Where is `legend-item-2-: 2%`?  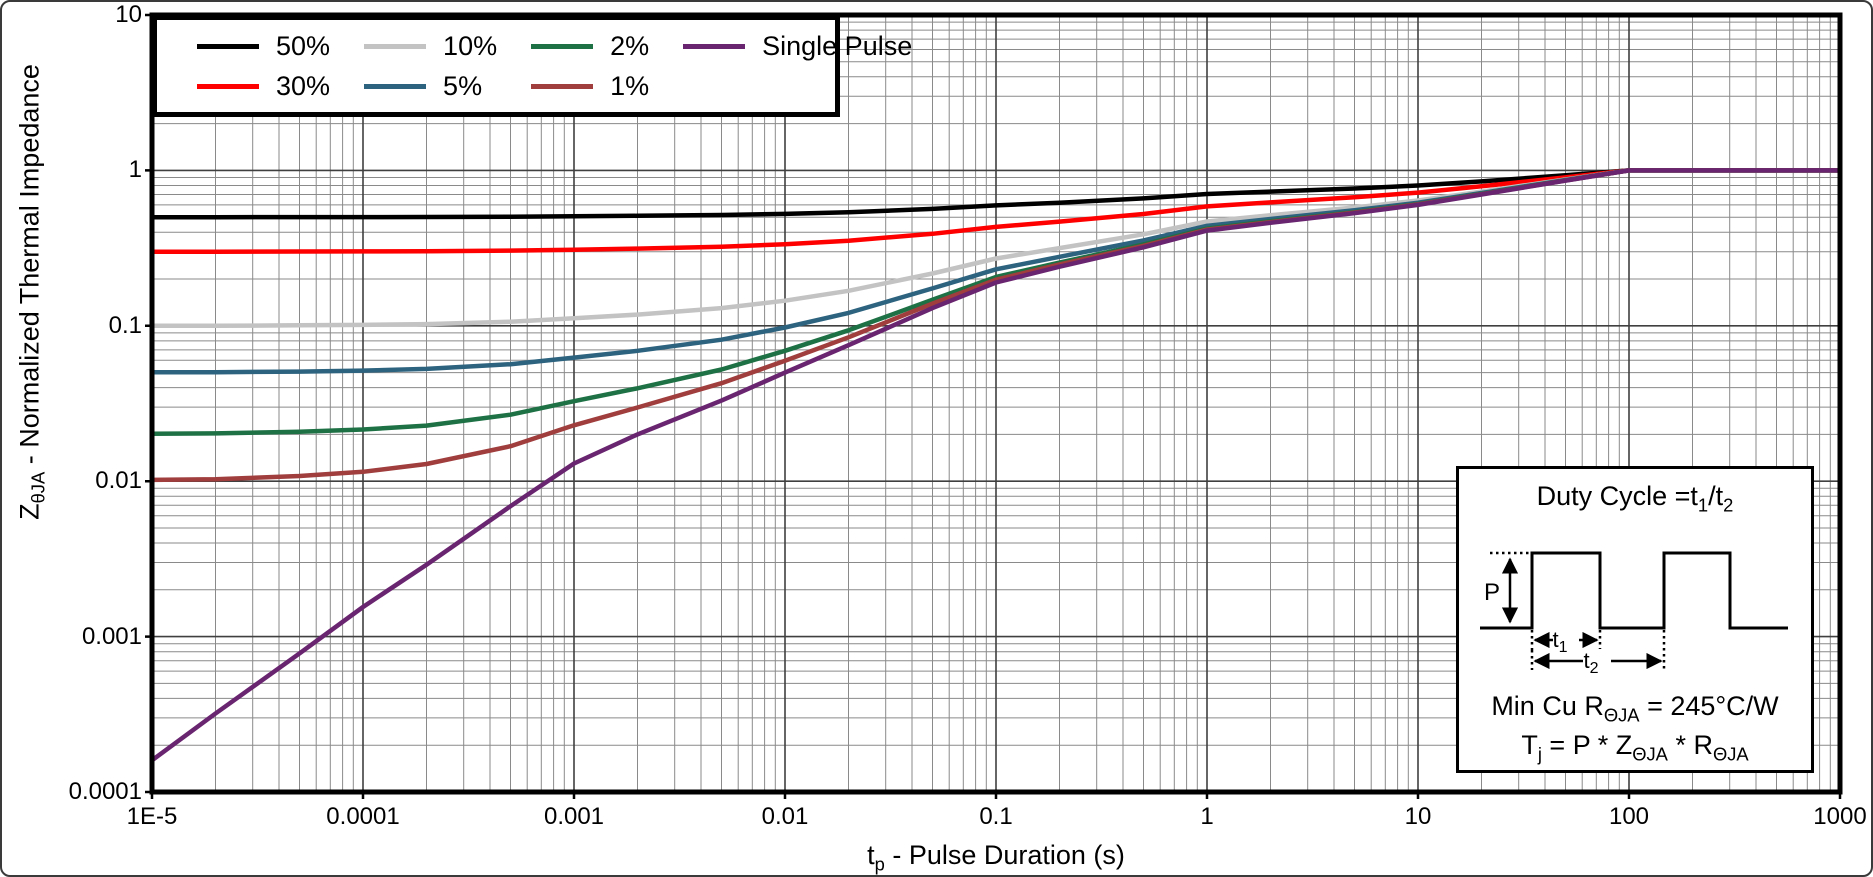
legend-item-2-: 2% is located at coordinates (590, 46).